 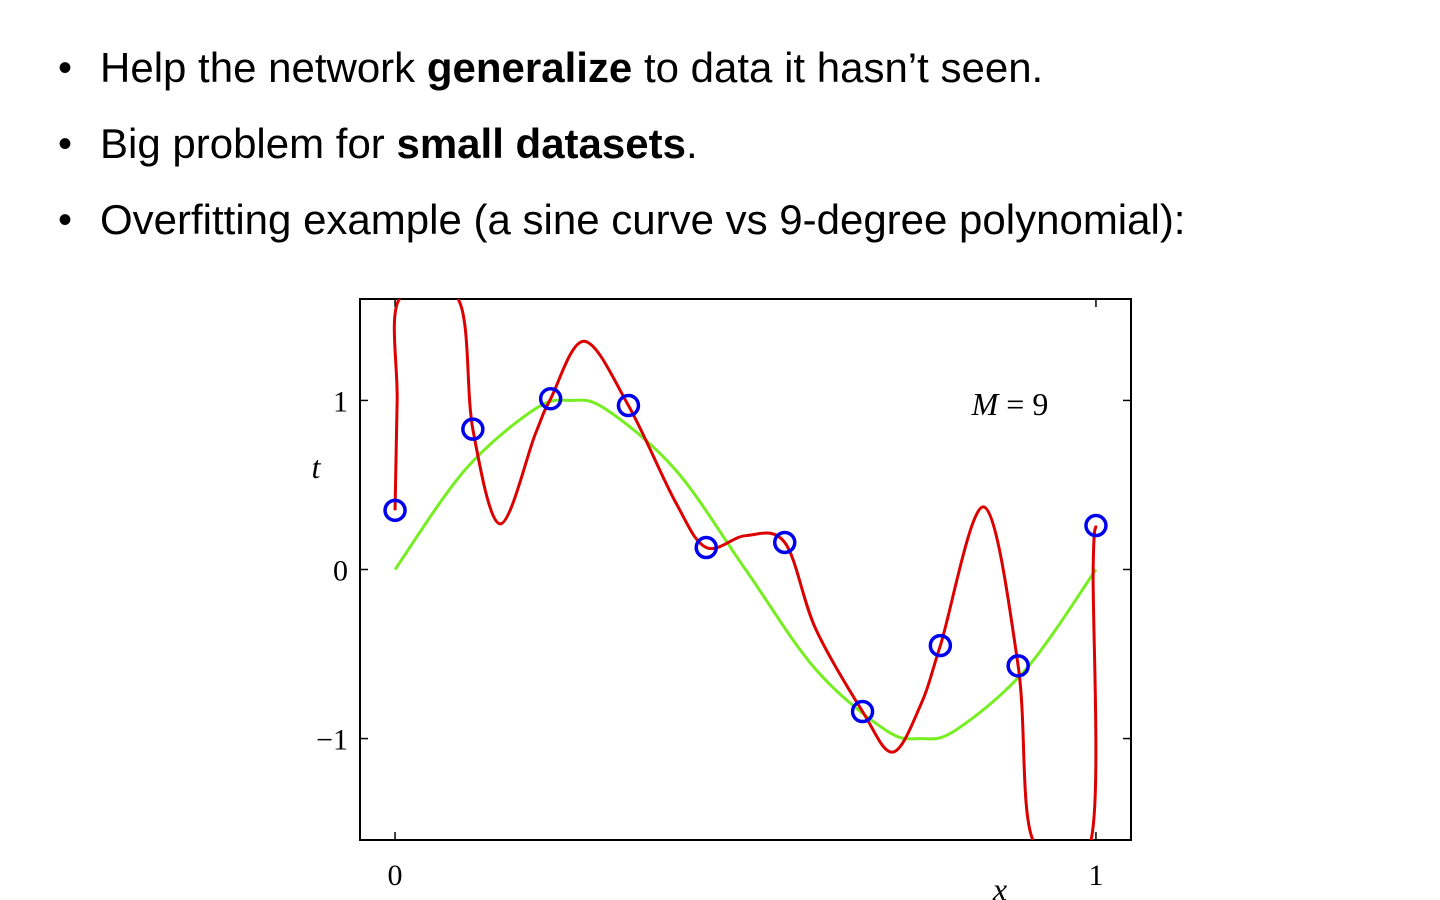 What do you see at coordinates (1023, 404) in the screenshot?
I see `annotation-eq: = 9` at bounding box center [1023, 404].